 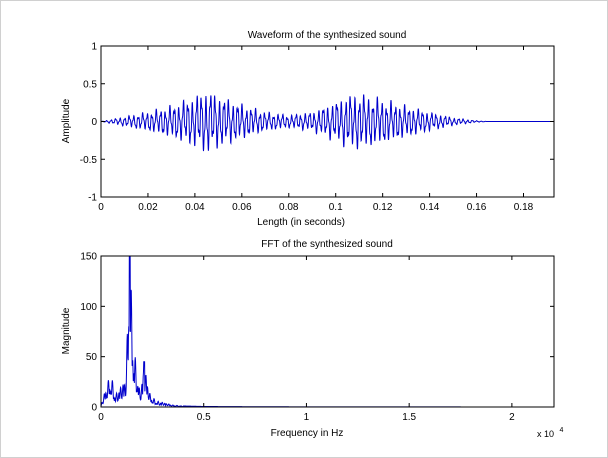 I want to click on waveform-xtick-label: 0.08, so click(x=289, y=207).